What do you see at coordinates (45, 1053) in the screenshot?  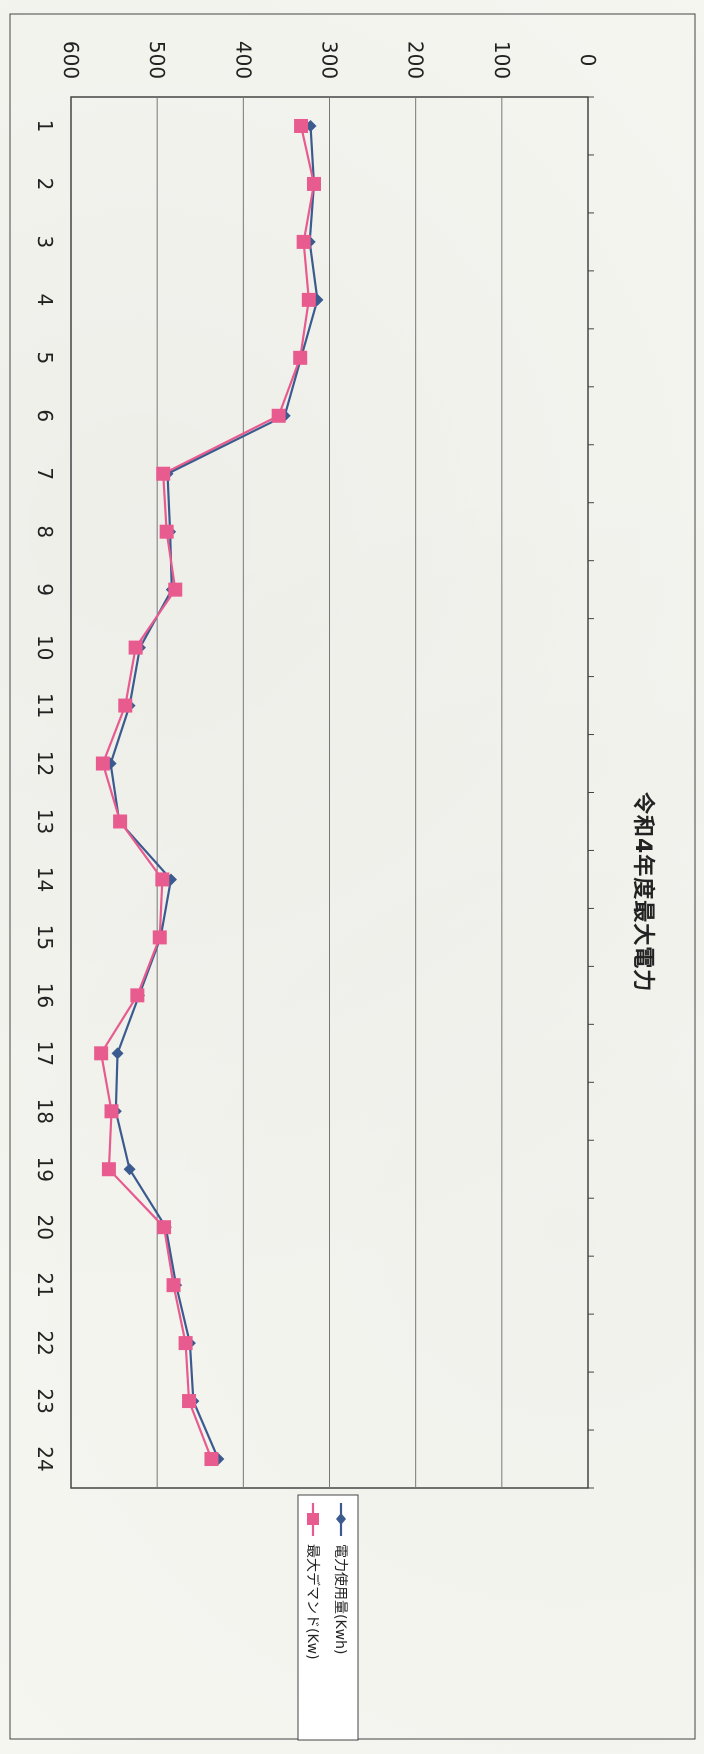 I see `x-tick-label: 17` at bounding box center [45, 1053].